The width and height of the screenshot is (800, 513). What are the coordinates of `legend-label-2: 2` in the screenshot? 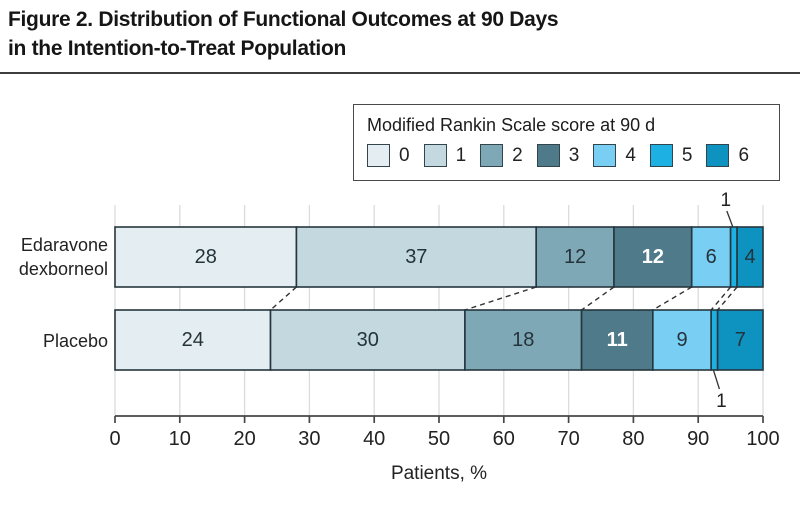 It's located at (517, 155).